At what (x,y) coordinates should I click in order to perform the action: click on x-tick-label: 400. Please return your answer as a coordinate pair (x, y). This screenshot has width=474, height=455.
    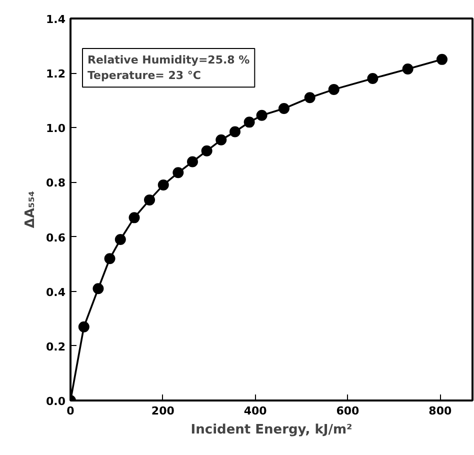
    Looking at the image, I should click on (256, 411).